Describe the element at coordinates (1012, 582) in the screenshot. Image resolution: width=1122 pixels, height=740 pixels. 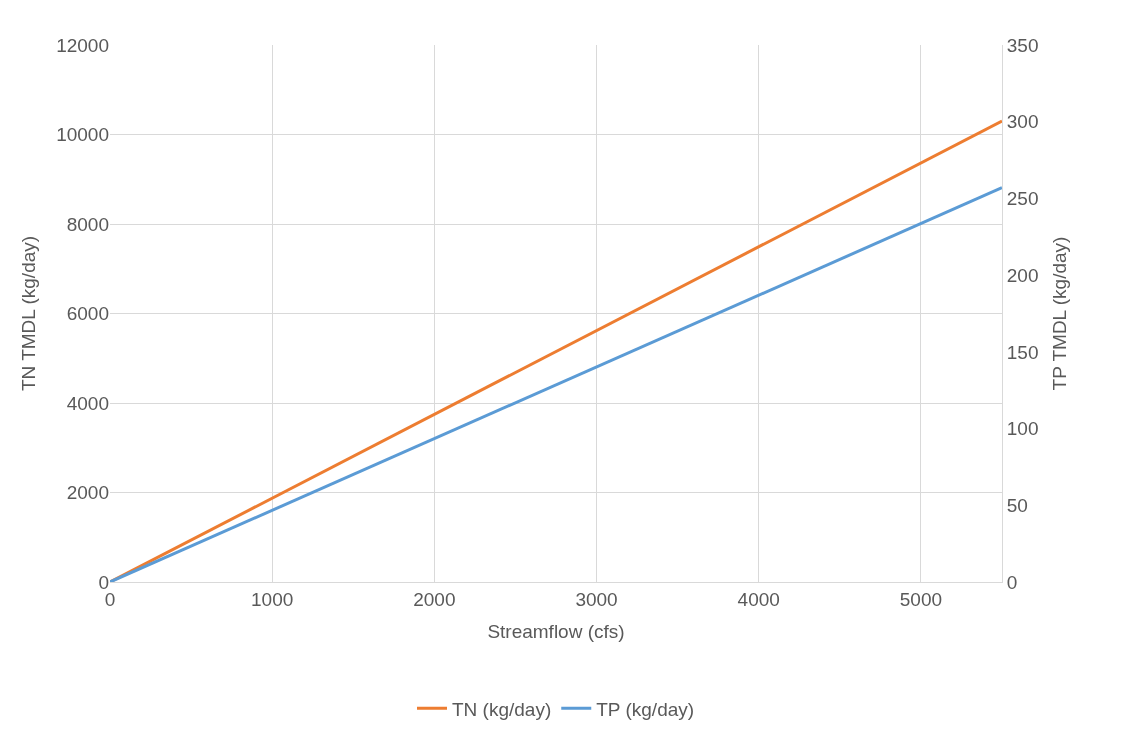
I see `y2-tick-label: 0` at that location.